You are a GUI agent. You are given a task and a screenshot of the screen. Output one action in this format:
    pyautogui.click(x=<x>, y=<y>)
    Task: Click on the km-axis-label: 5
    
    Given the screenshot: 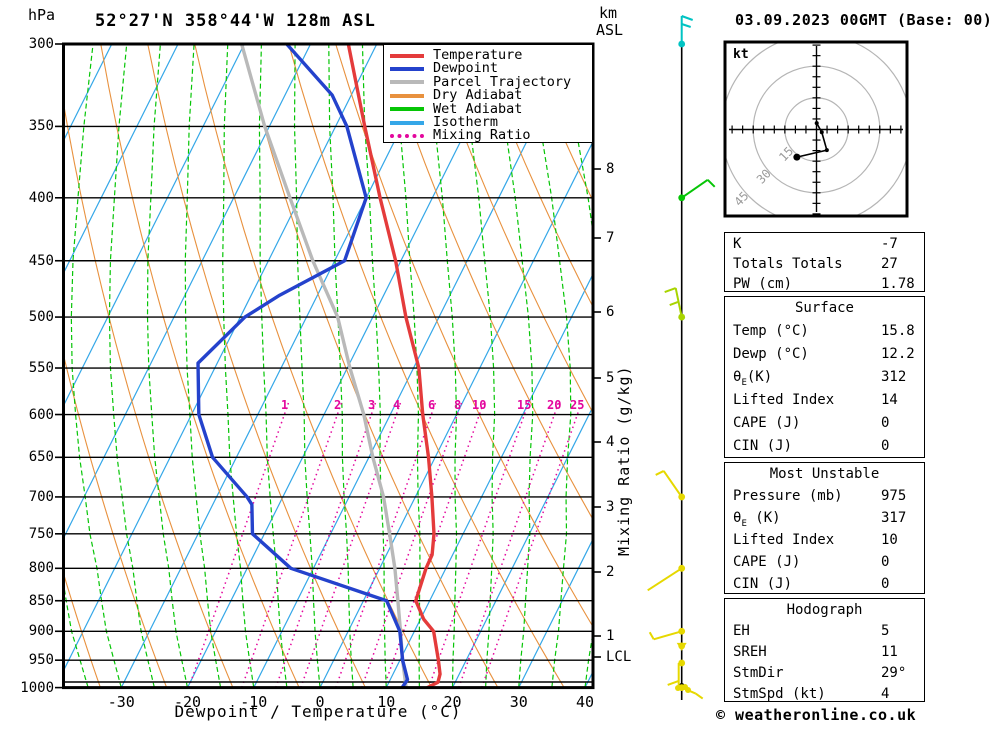 What is the action you would take?
    pyautogui.click(x=610, y=378)
    